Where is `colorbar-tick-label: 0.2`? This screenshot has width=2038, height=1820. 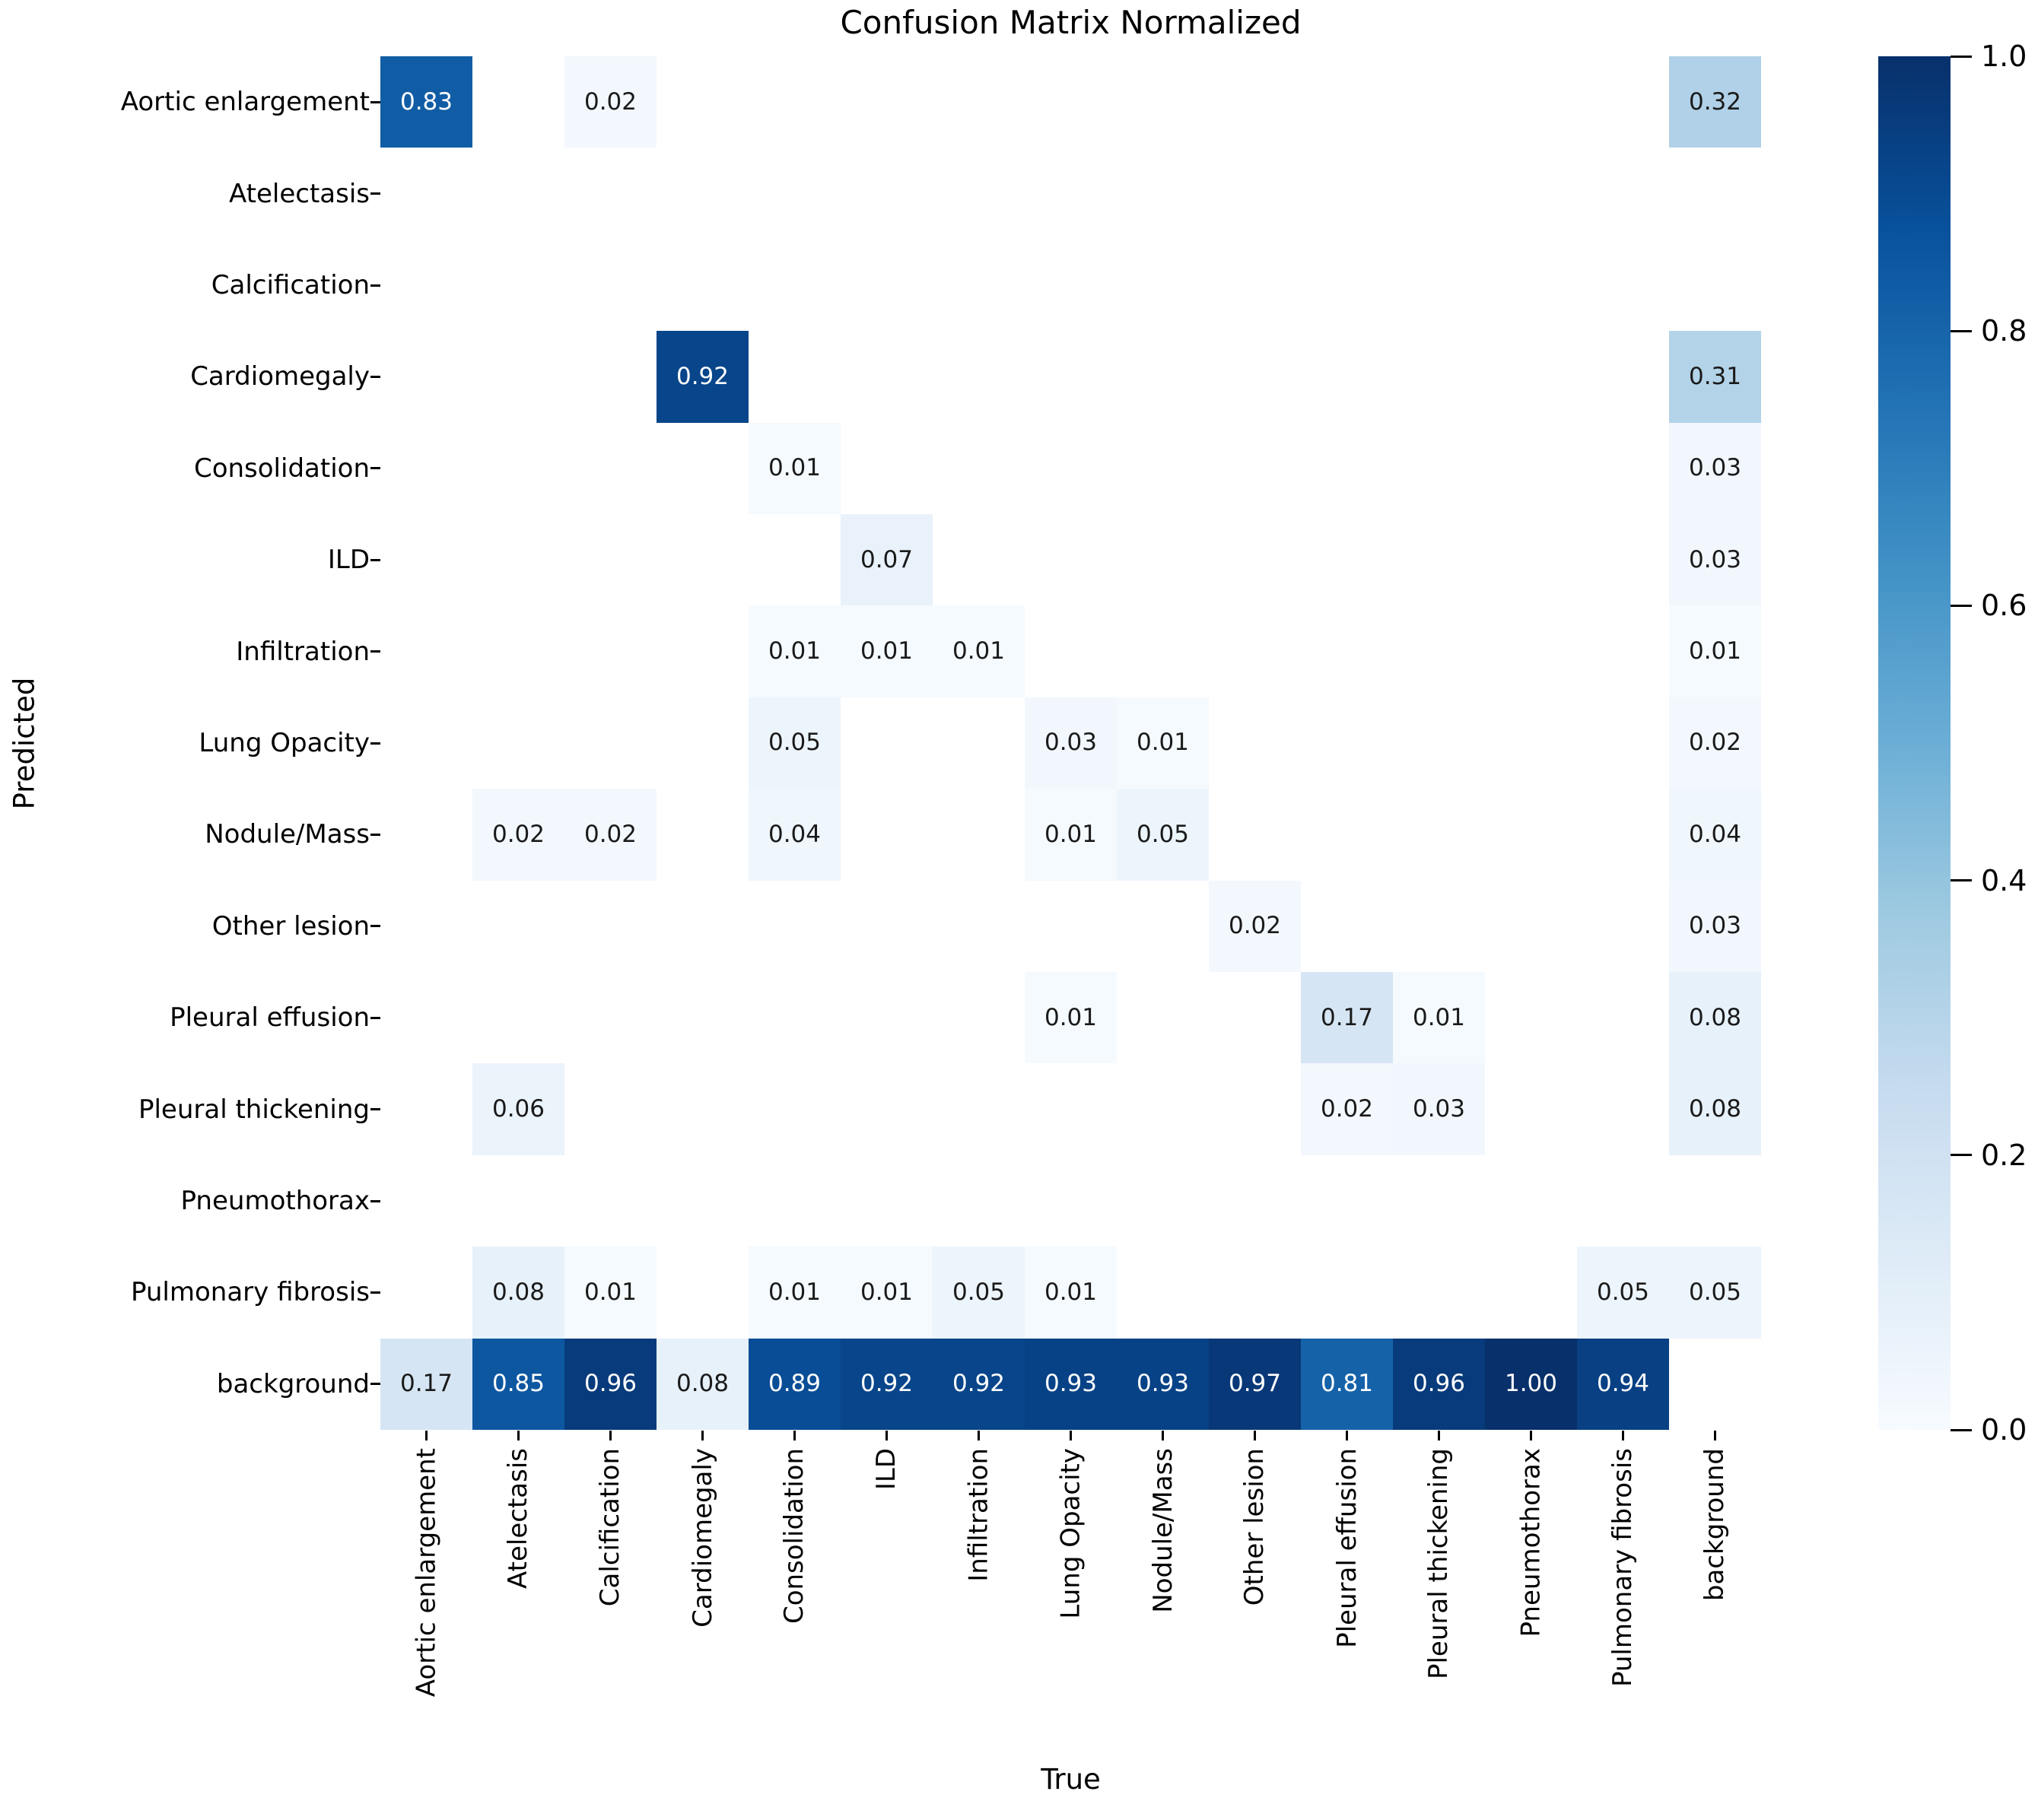 colorbar-tick-label: 0.2 is located at coordinates (2004, 1155).